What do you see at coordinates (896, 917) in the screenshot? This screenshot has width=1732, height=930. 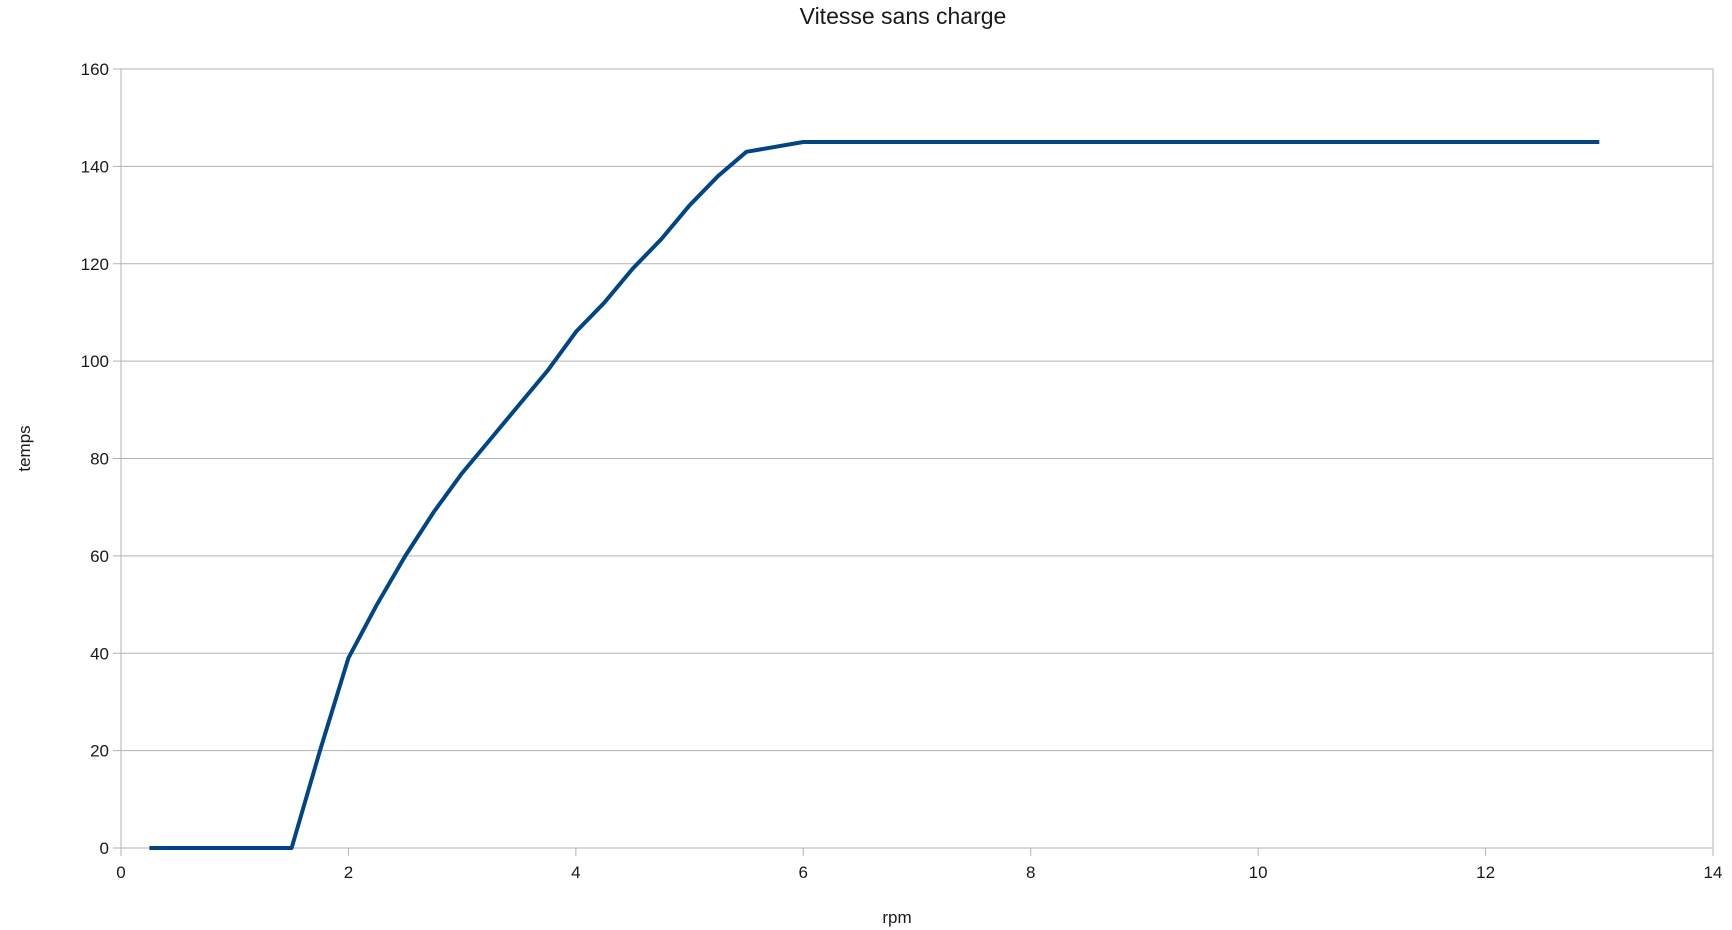 I see `x-axis-title: rpm` at bounding box center [896, 917].